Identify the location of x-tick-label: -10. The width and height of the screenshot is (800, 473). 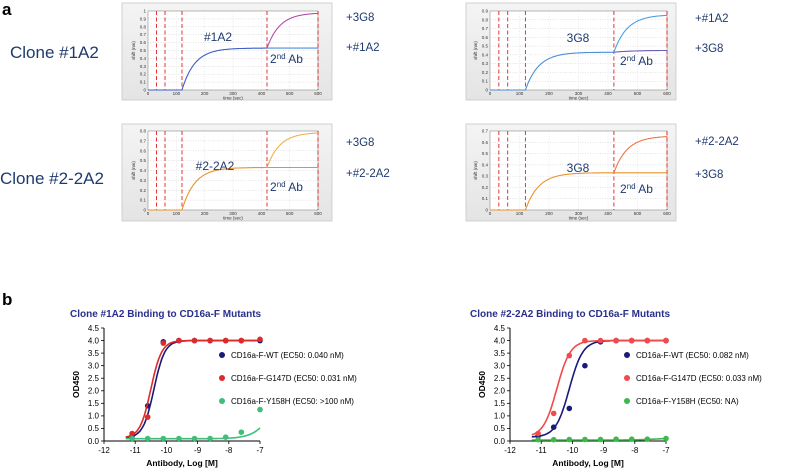
(573, 450).